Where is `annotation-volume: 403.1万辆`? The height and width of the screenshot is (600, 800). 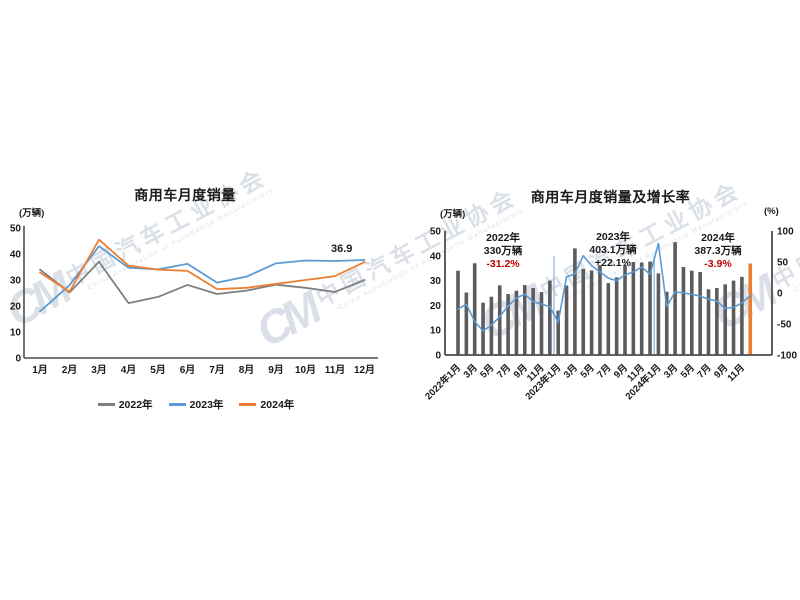 annotation-volume: 403.1万辆 is located at coordinates (613, 250).